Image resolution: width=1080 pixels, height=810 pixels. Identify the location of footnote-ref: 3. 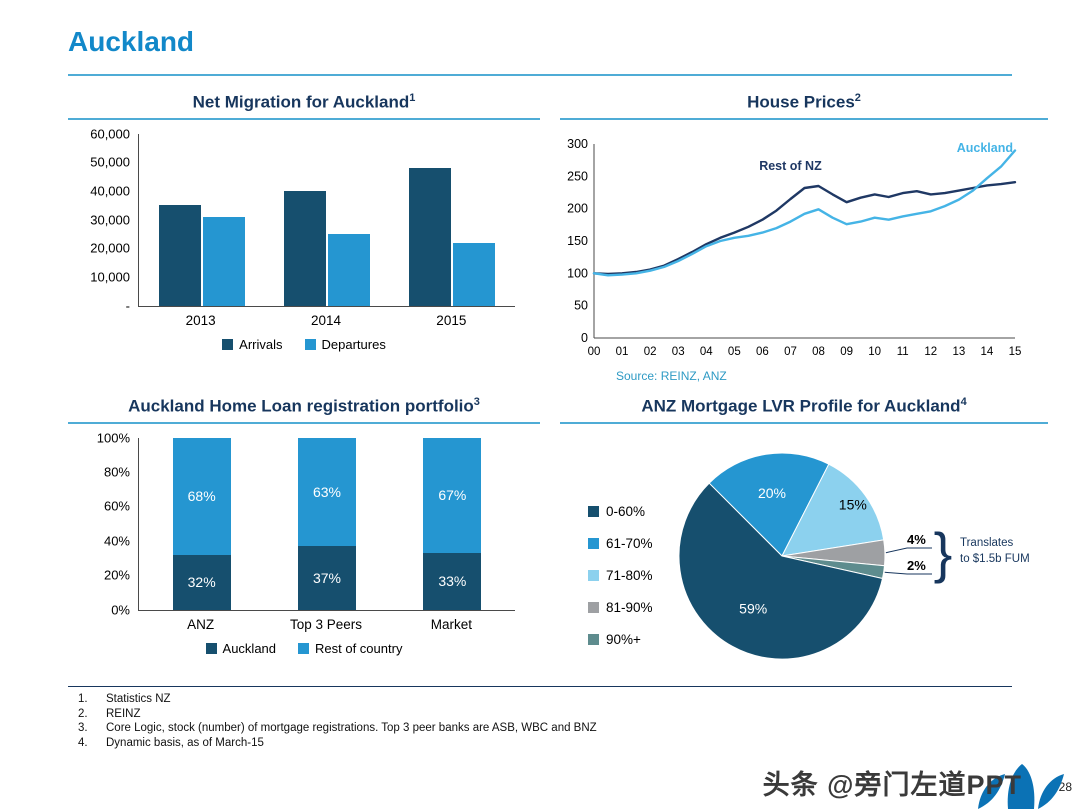
(476, 402).